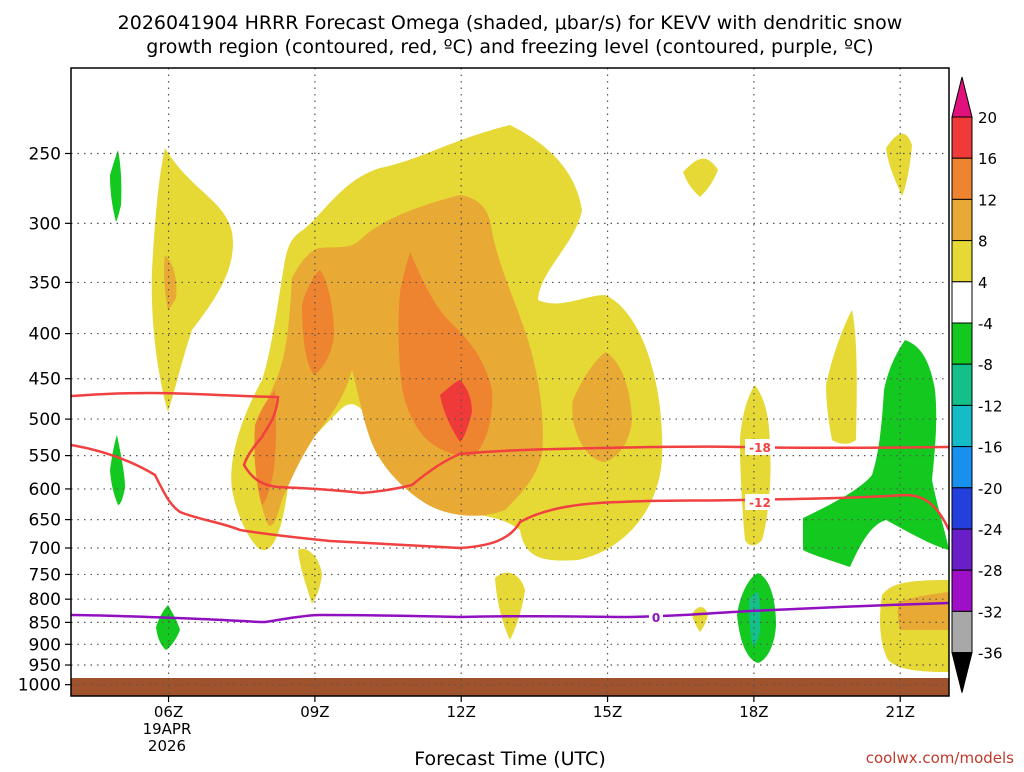  Describe the element at coordinates (755, 465) in the screenshot. I see `omega-region-yellow-column-18z` at that location.